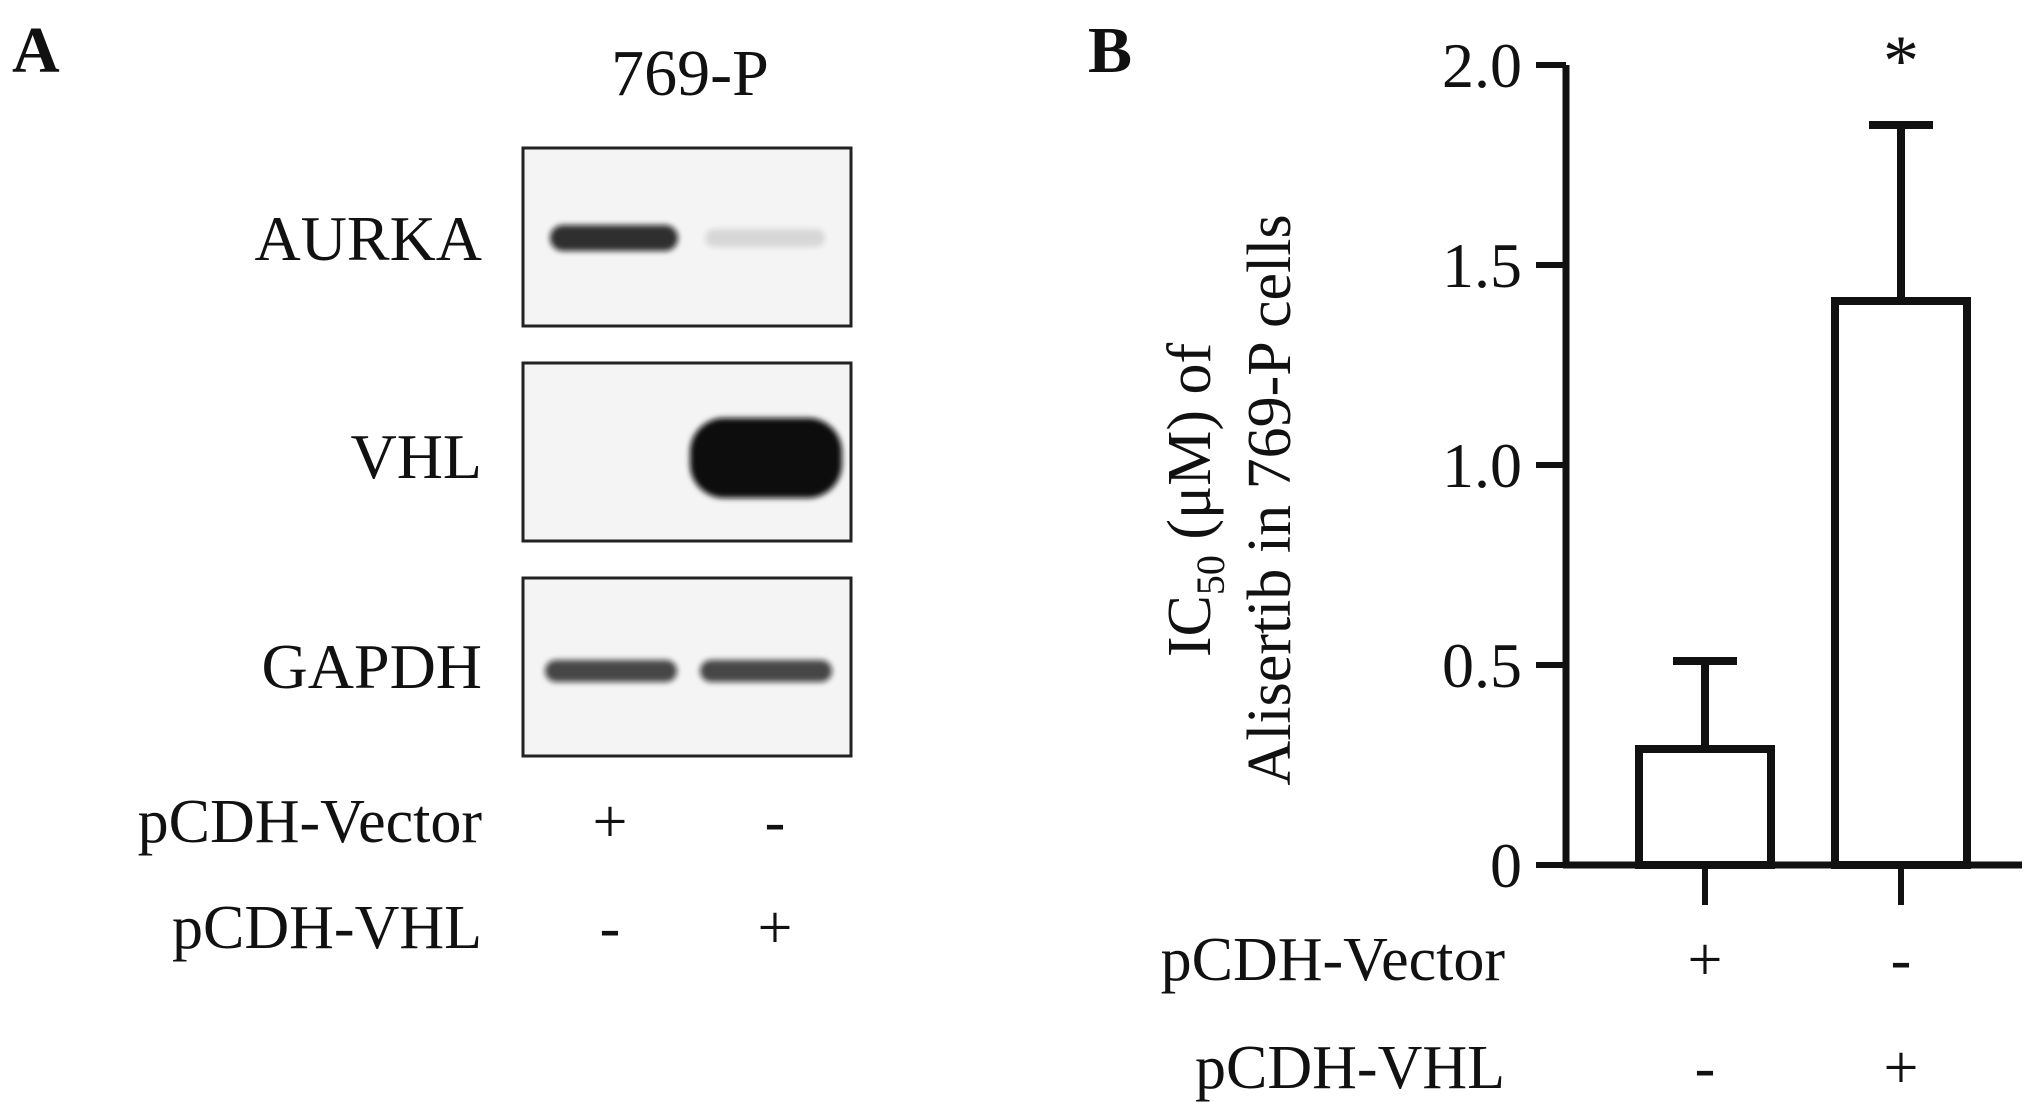 This screenshot has width=2031, height=1117. What do you see at coordinates (327, 928) in the screenshot?
I see `panel-a-condition-label-vhl: pCDH-VHL` at bounding box center [327, 928].